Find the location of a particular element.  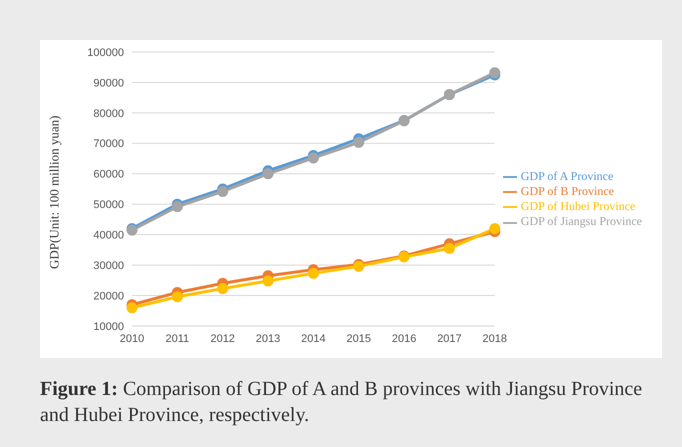

y-tick-label: 80000 is located at coordinates (108, 114).